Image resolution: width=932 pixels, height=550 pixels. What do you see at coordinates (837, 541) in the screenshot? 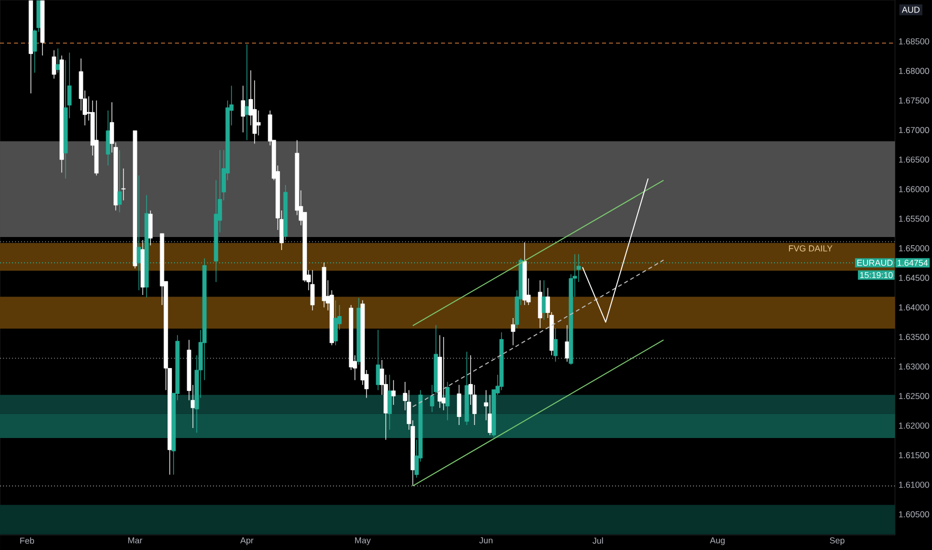
I see `x-tick-label: Sep` at bounding box center [837, 541].